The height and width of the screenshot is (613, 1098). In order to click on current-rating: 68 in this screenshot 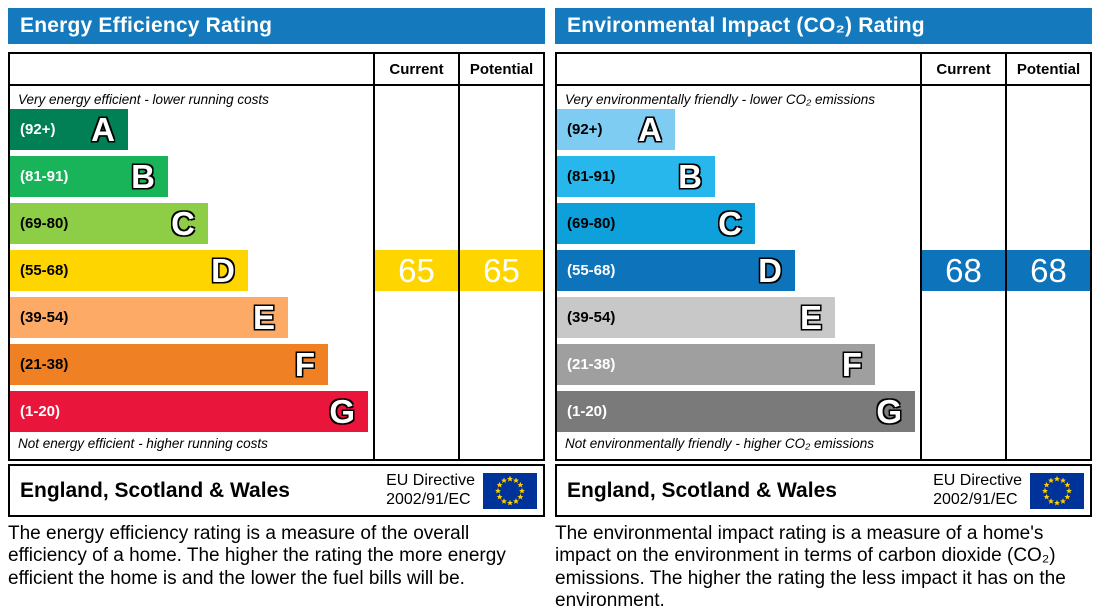, I will do `click(963, 270)`.